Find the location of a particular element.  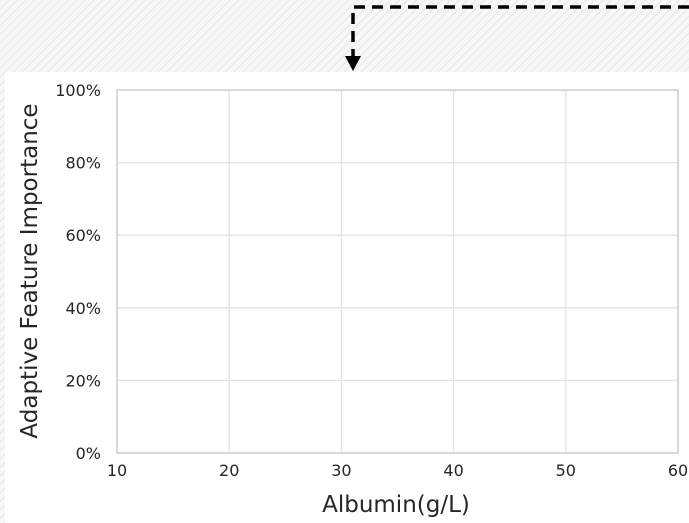

y-tick-label: 40% is located at coordinates (83, 308).